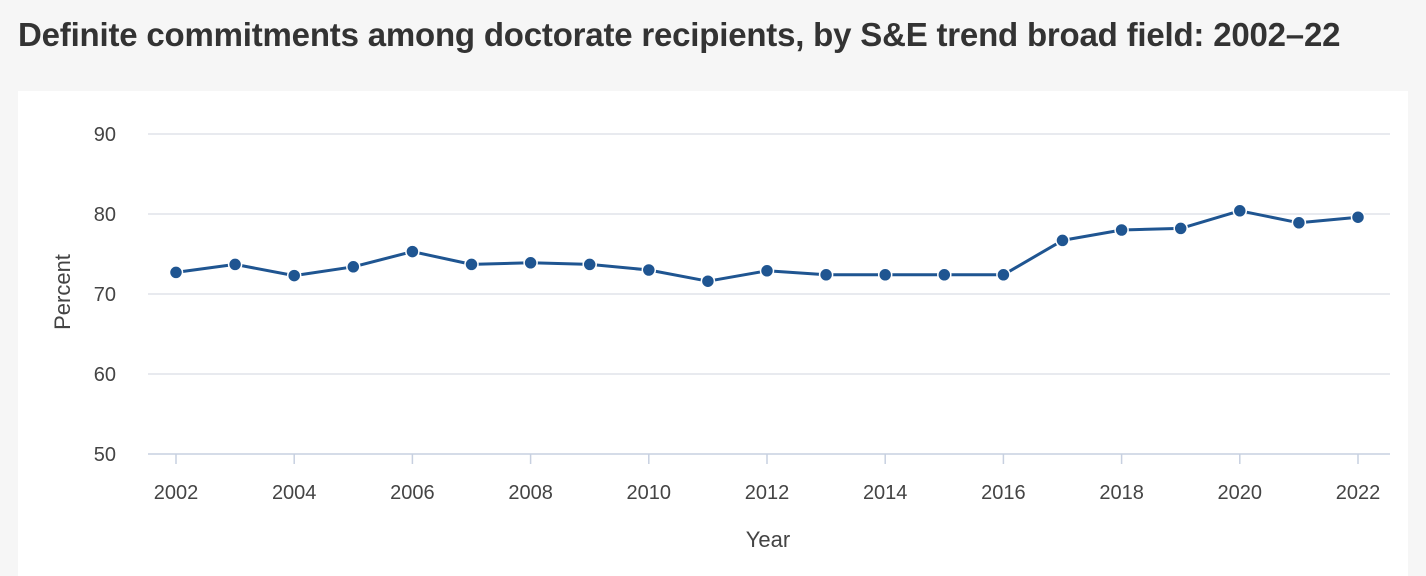 This screenshot has height=576, width=1426. Describe the element at coordinates (105, 135) in the screenshot. I see `y-tick-label: 90` at that location.